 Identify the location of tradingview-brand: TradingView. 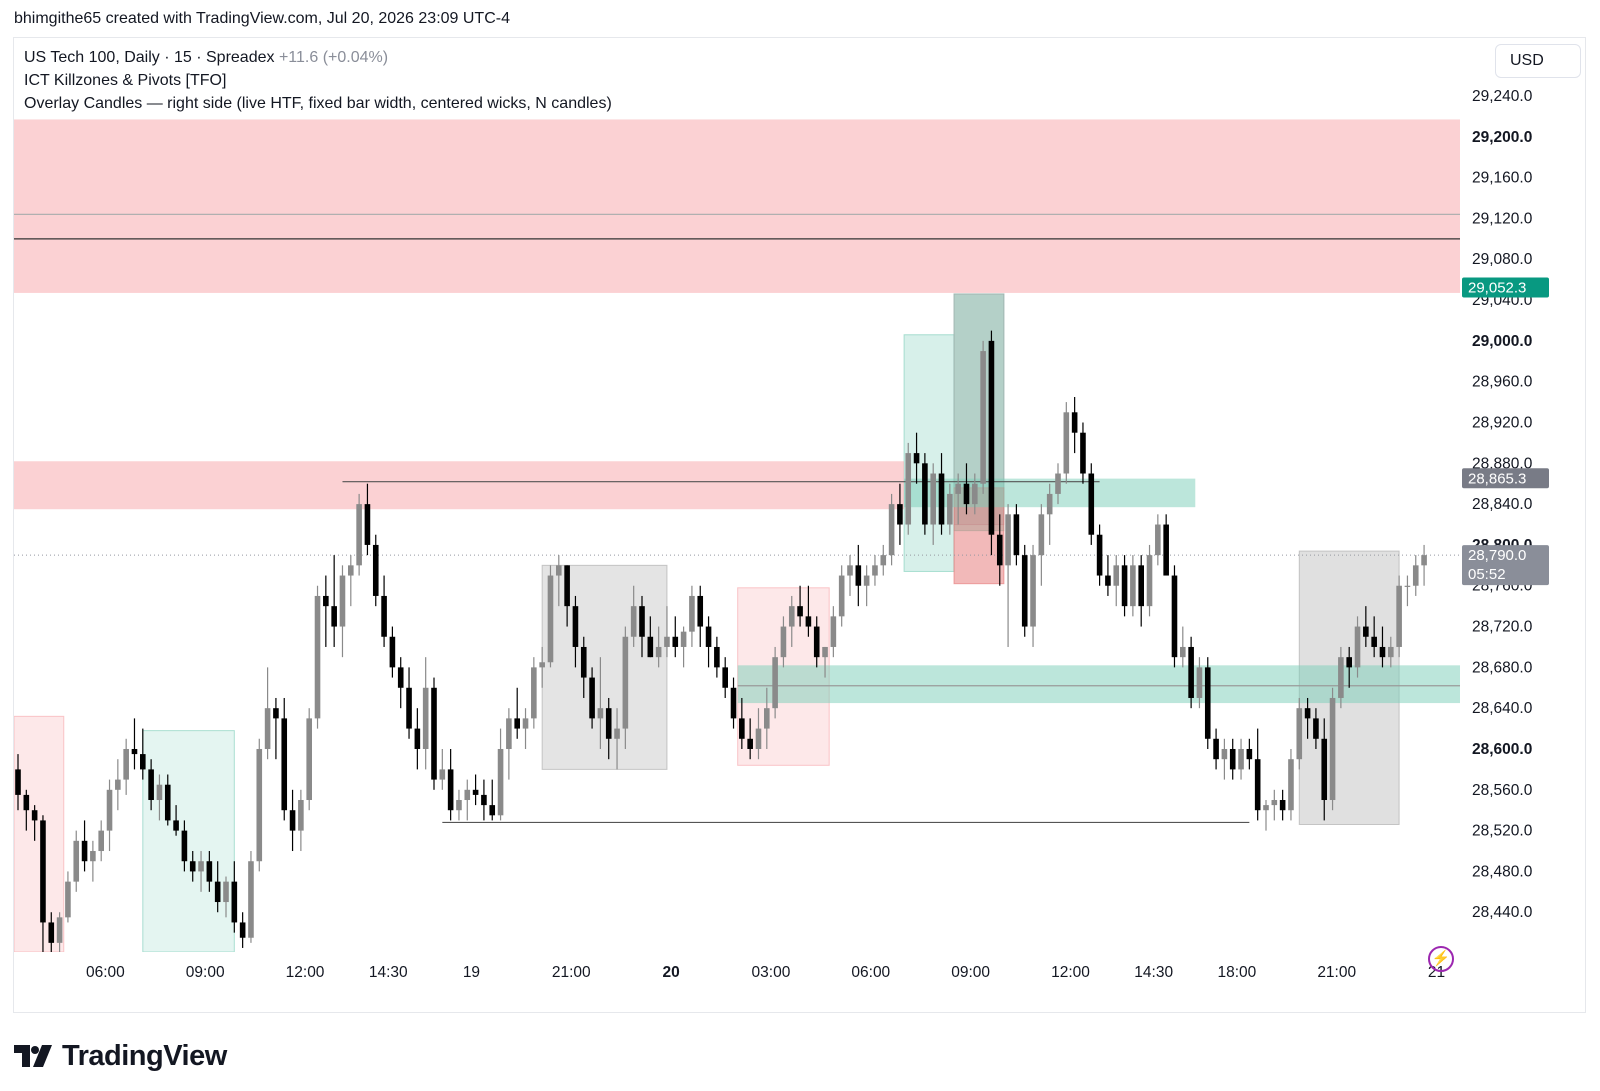
(120, 1056).